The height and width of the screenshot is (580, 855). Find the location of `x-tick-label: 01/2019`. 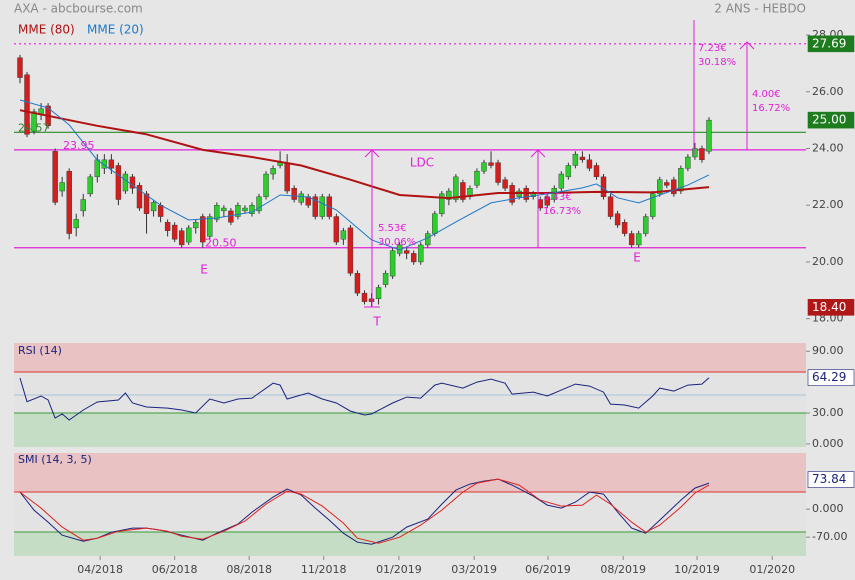

x-tick-label: 01/2019 is located at coordinates (399, 569).